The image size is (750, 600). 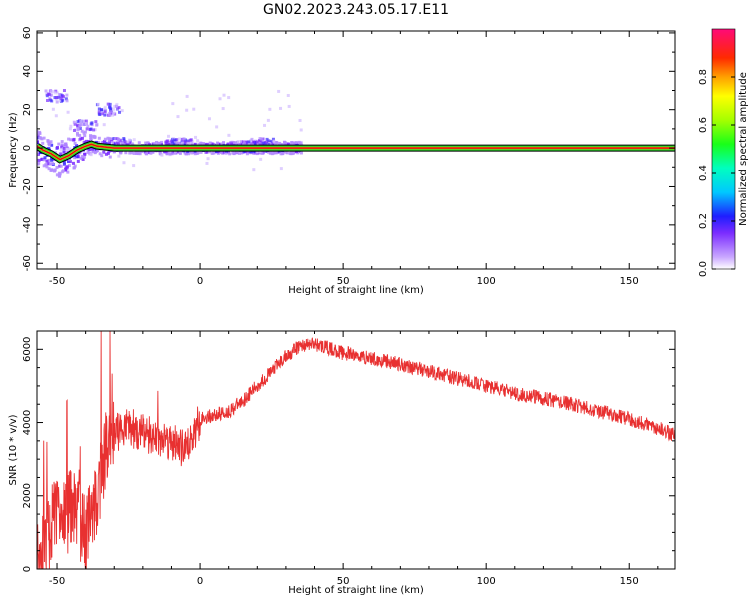 I want to click on colorbar-ticks: 0.0 0.2 0.4 0.6 0.8, so click(x=716, y=173).